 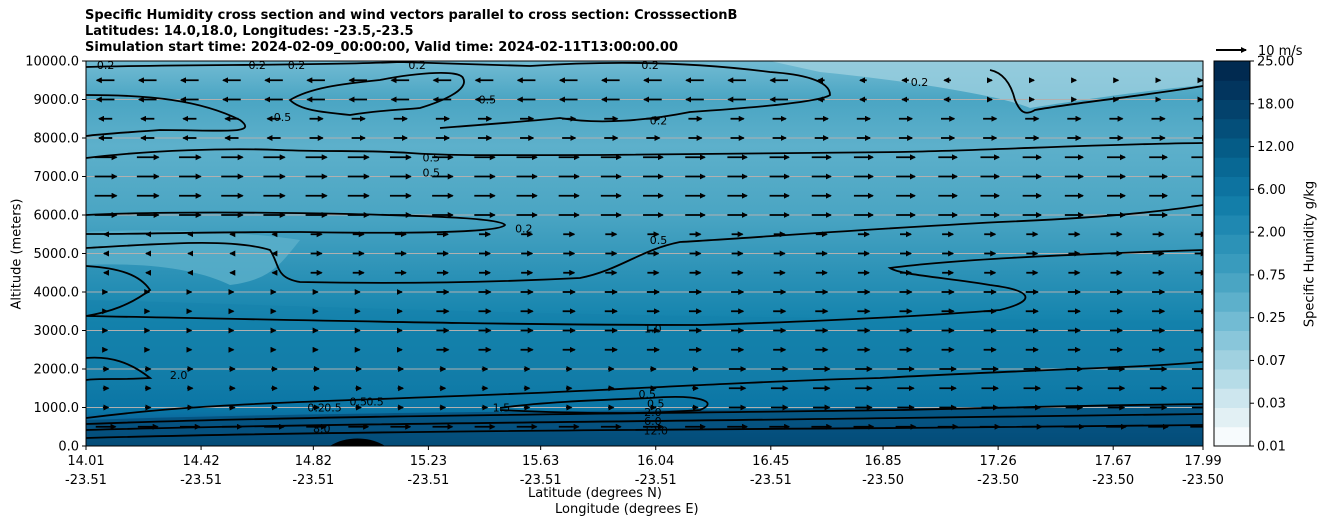 What do you see at coordinates (595, 493) in the screenshot?
I see `x-axis-label-latitude: Latitude (degrees N)` at bounding box center [595, 493].